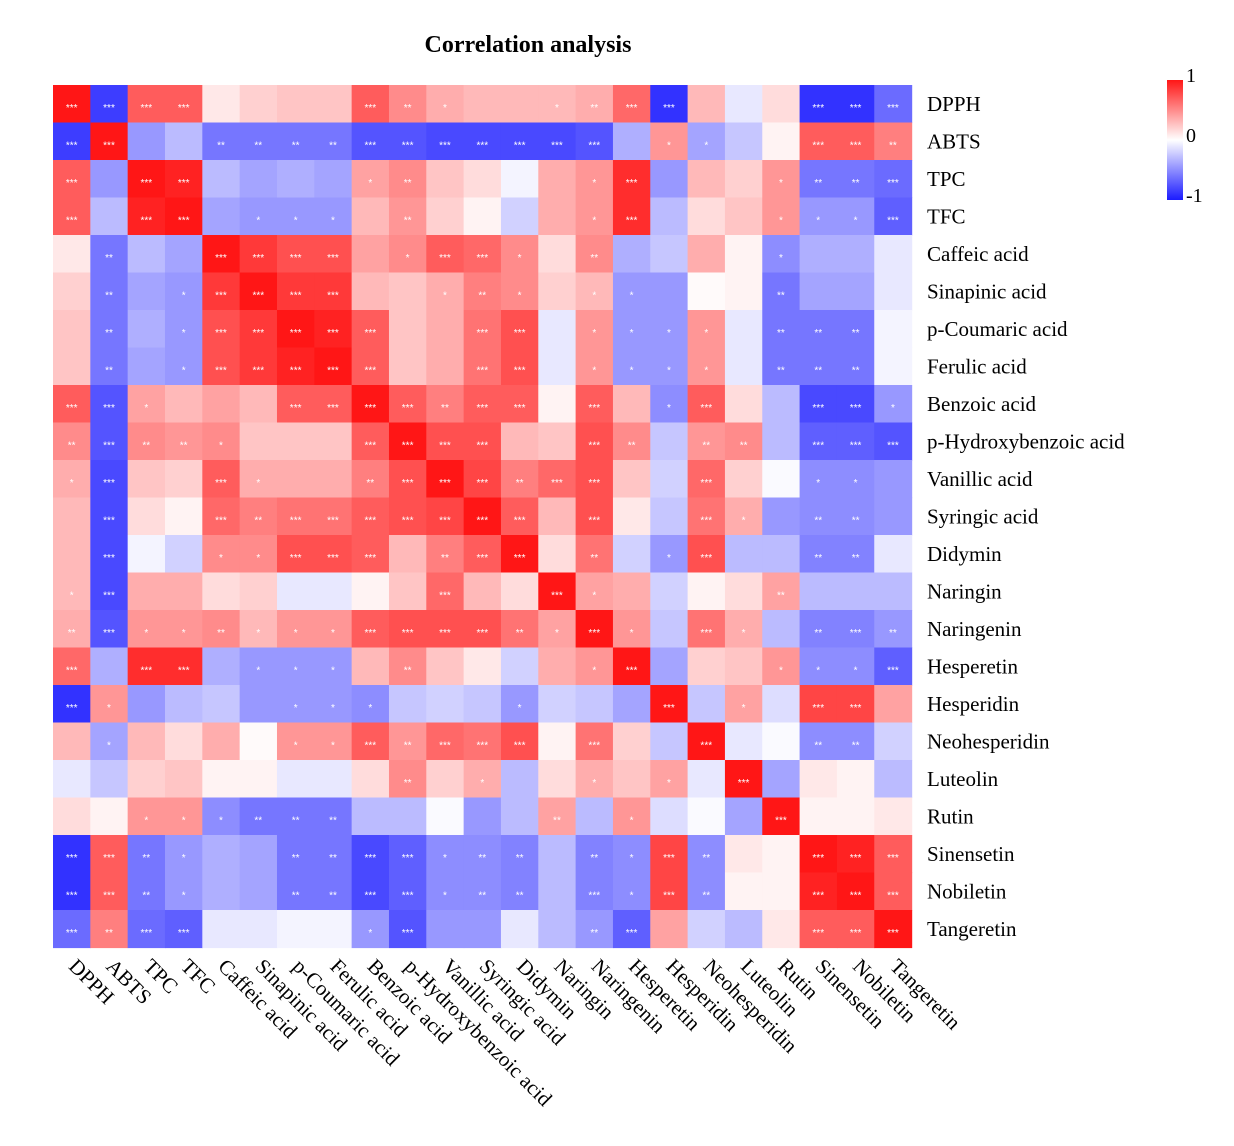 The image size is (1234, 1146). I want to click on row-label: Vanillic acid, so click(980, 479).